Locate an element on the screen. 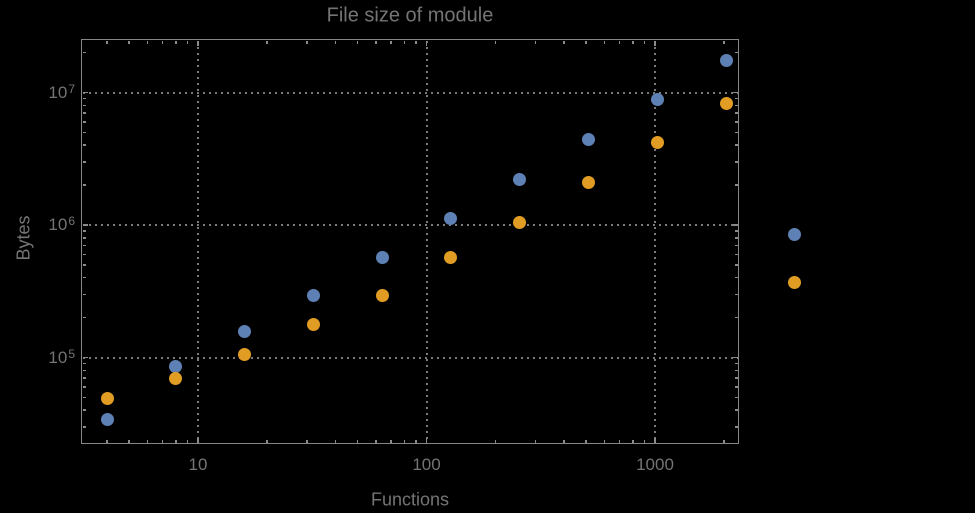 The image size is (975, 513). y-tick-exponent: 7 is located at coordinates (71, 88).